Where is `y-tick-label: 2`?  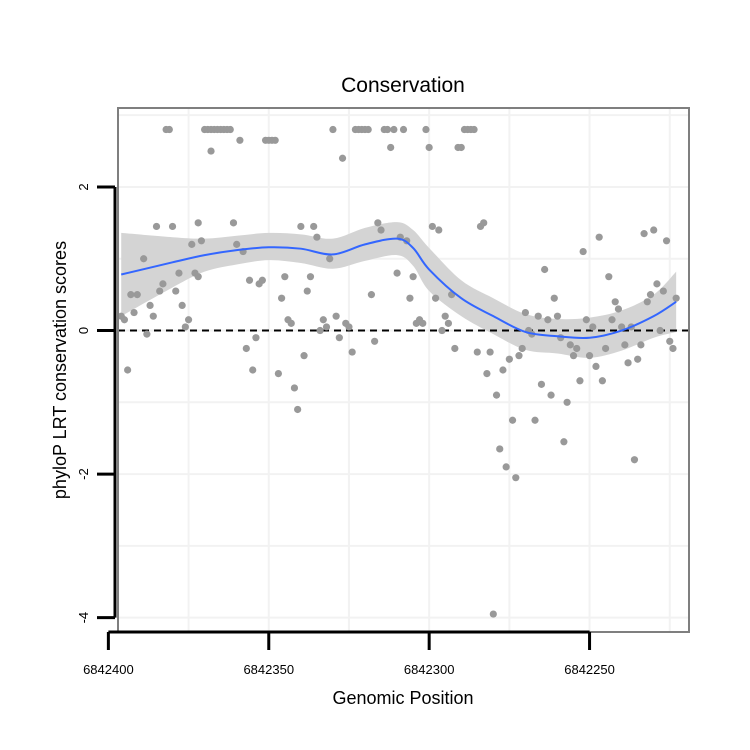
y-tick-label: 2 is located at coordinates (83, 186).